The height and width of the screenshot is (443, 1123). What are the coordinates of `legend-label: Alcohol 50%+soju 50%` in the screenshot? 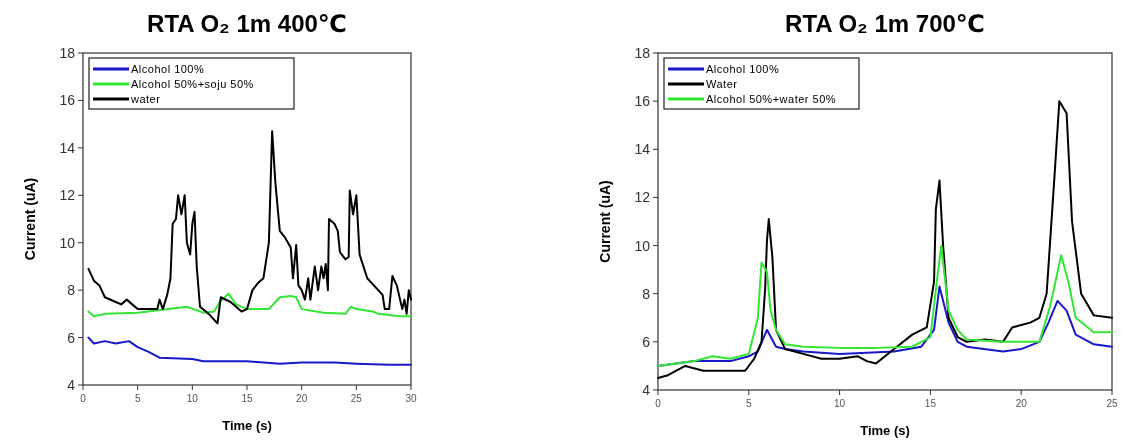 It's located at (192, 84).